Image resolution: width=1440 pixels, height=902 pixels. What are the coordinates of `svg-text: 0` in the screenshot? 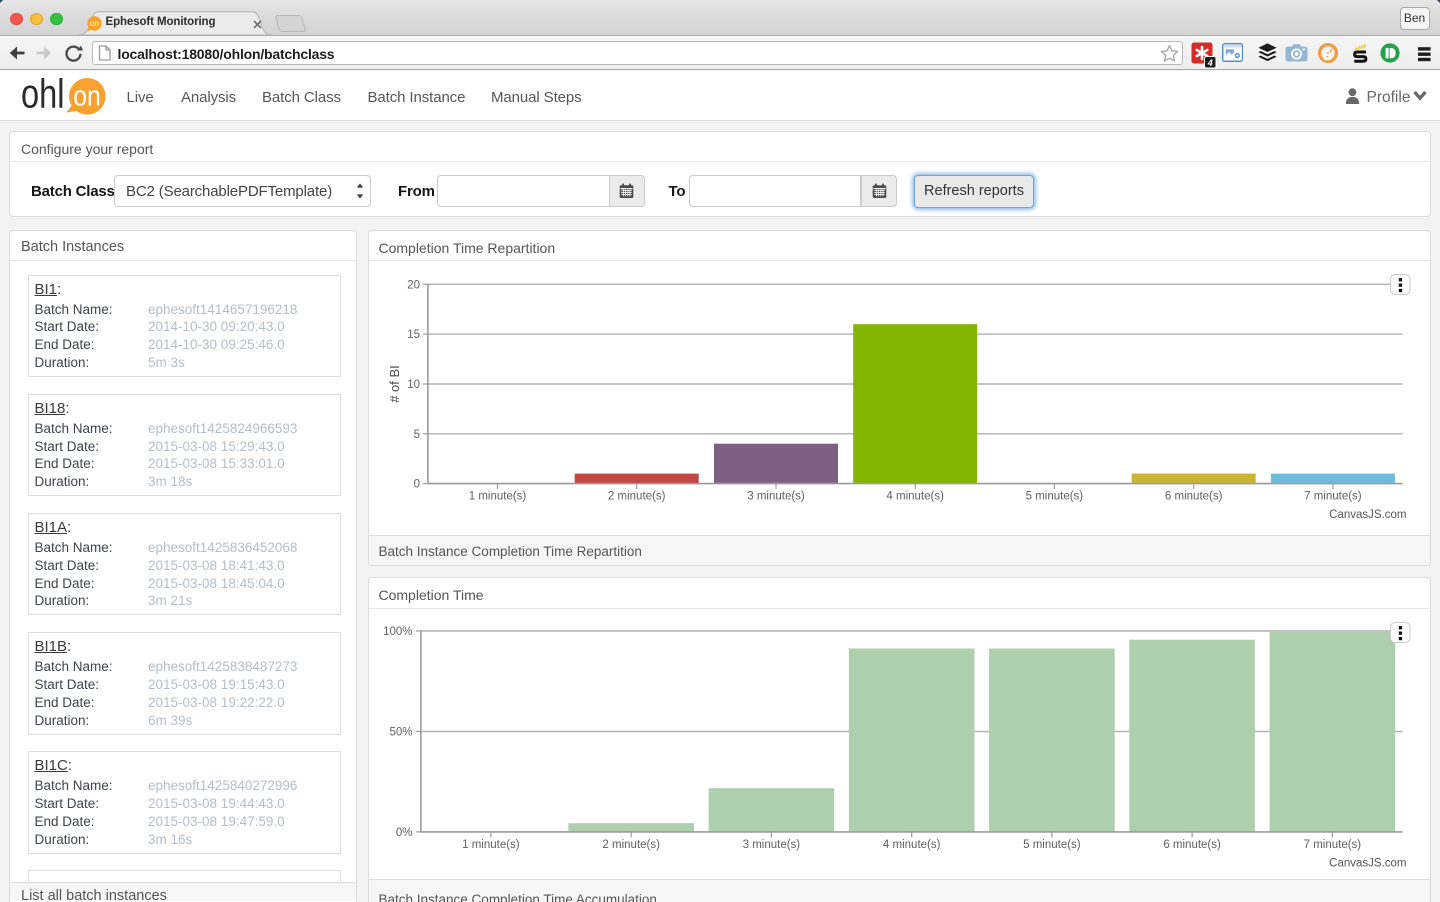 It's located at (417, 485).